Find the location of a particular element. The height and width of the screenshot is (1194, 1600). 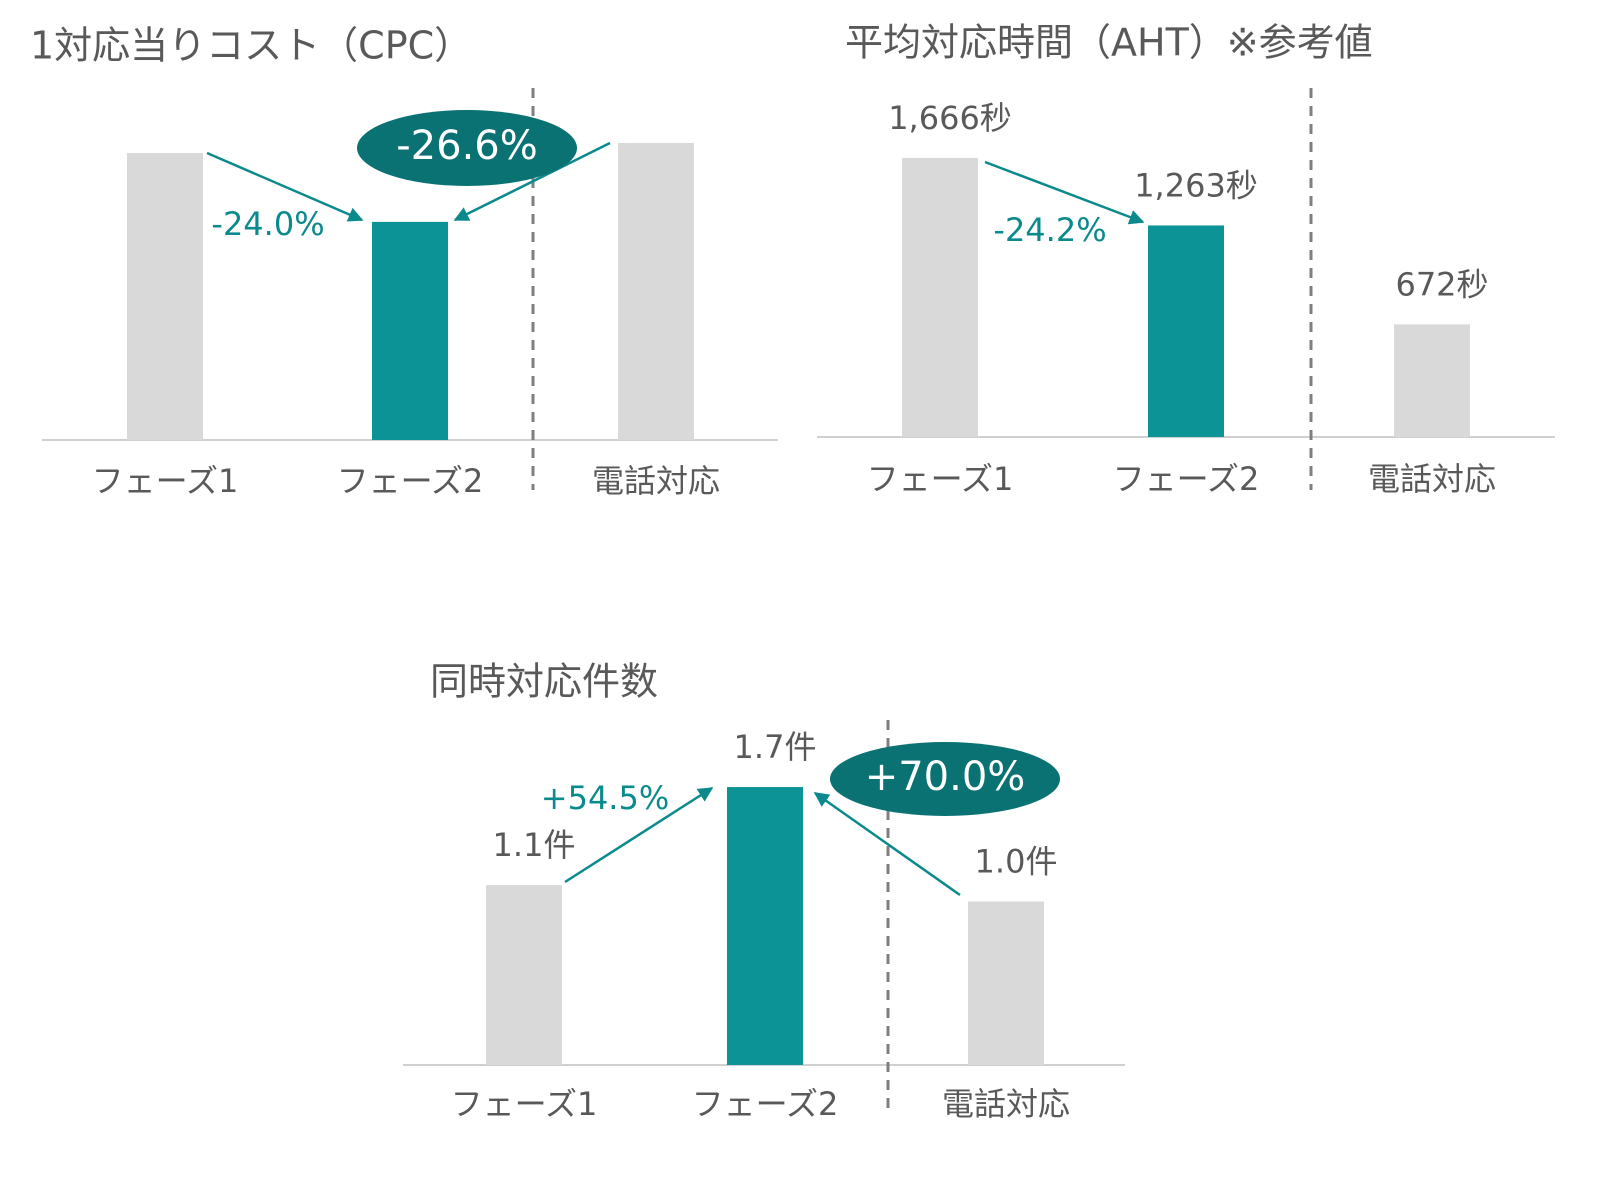

value-label: 1,263秒 is located at coordinates (1196, 185).